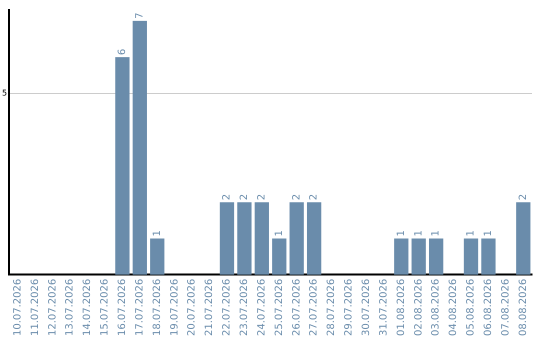  What do you see at coordinates (262, 307) in the screenshot?
I see `x-tick-label: 24.07.2026` at bounding box center [262, 307].